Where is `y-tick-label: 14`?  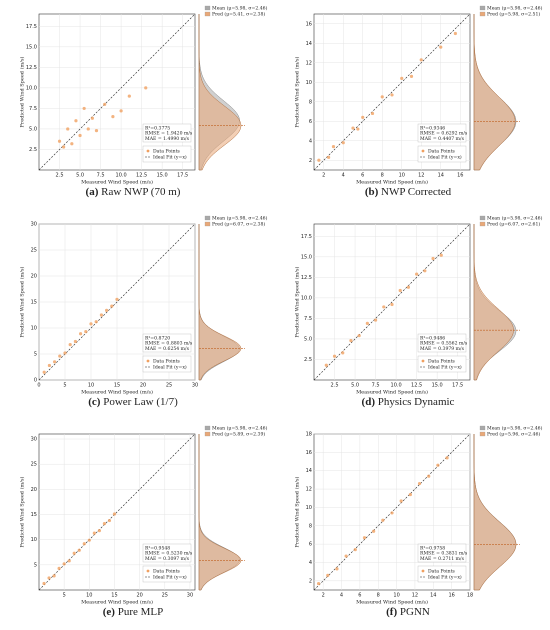 y-tick-label: 14 is located at coordinates (309, 44).